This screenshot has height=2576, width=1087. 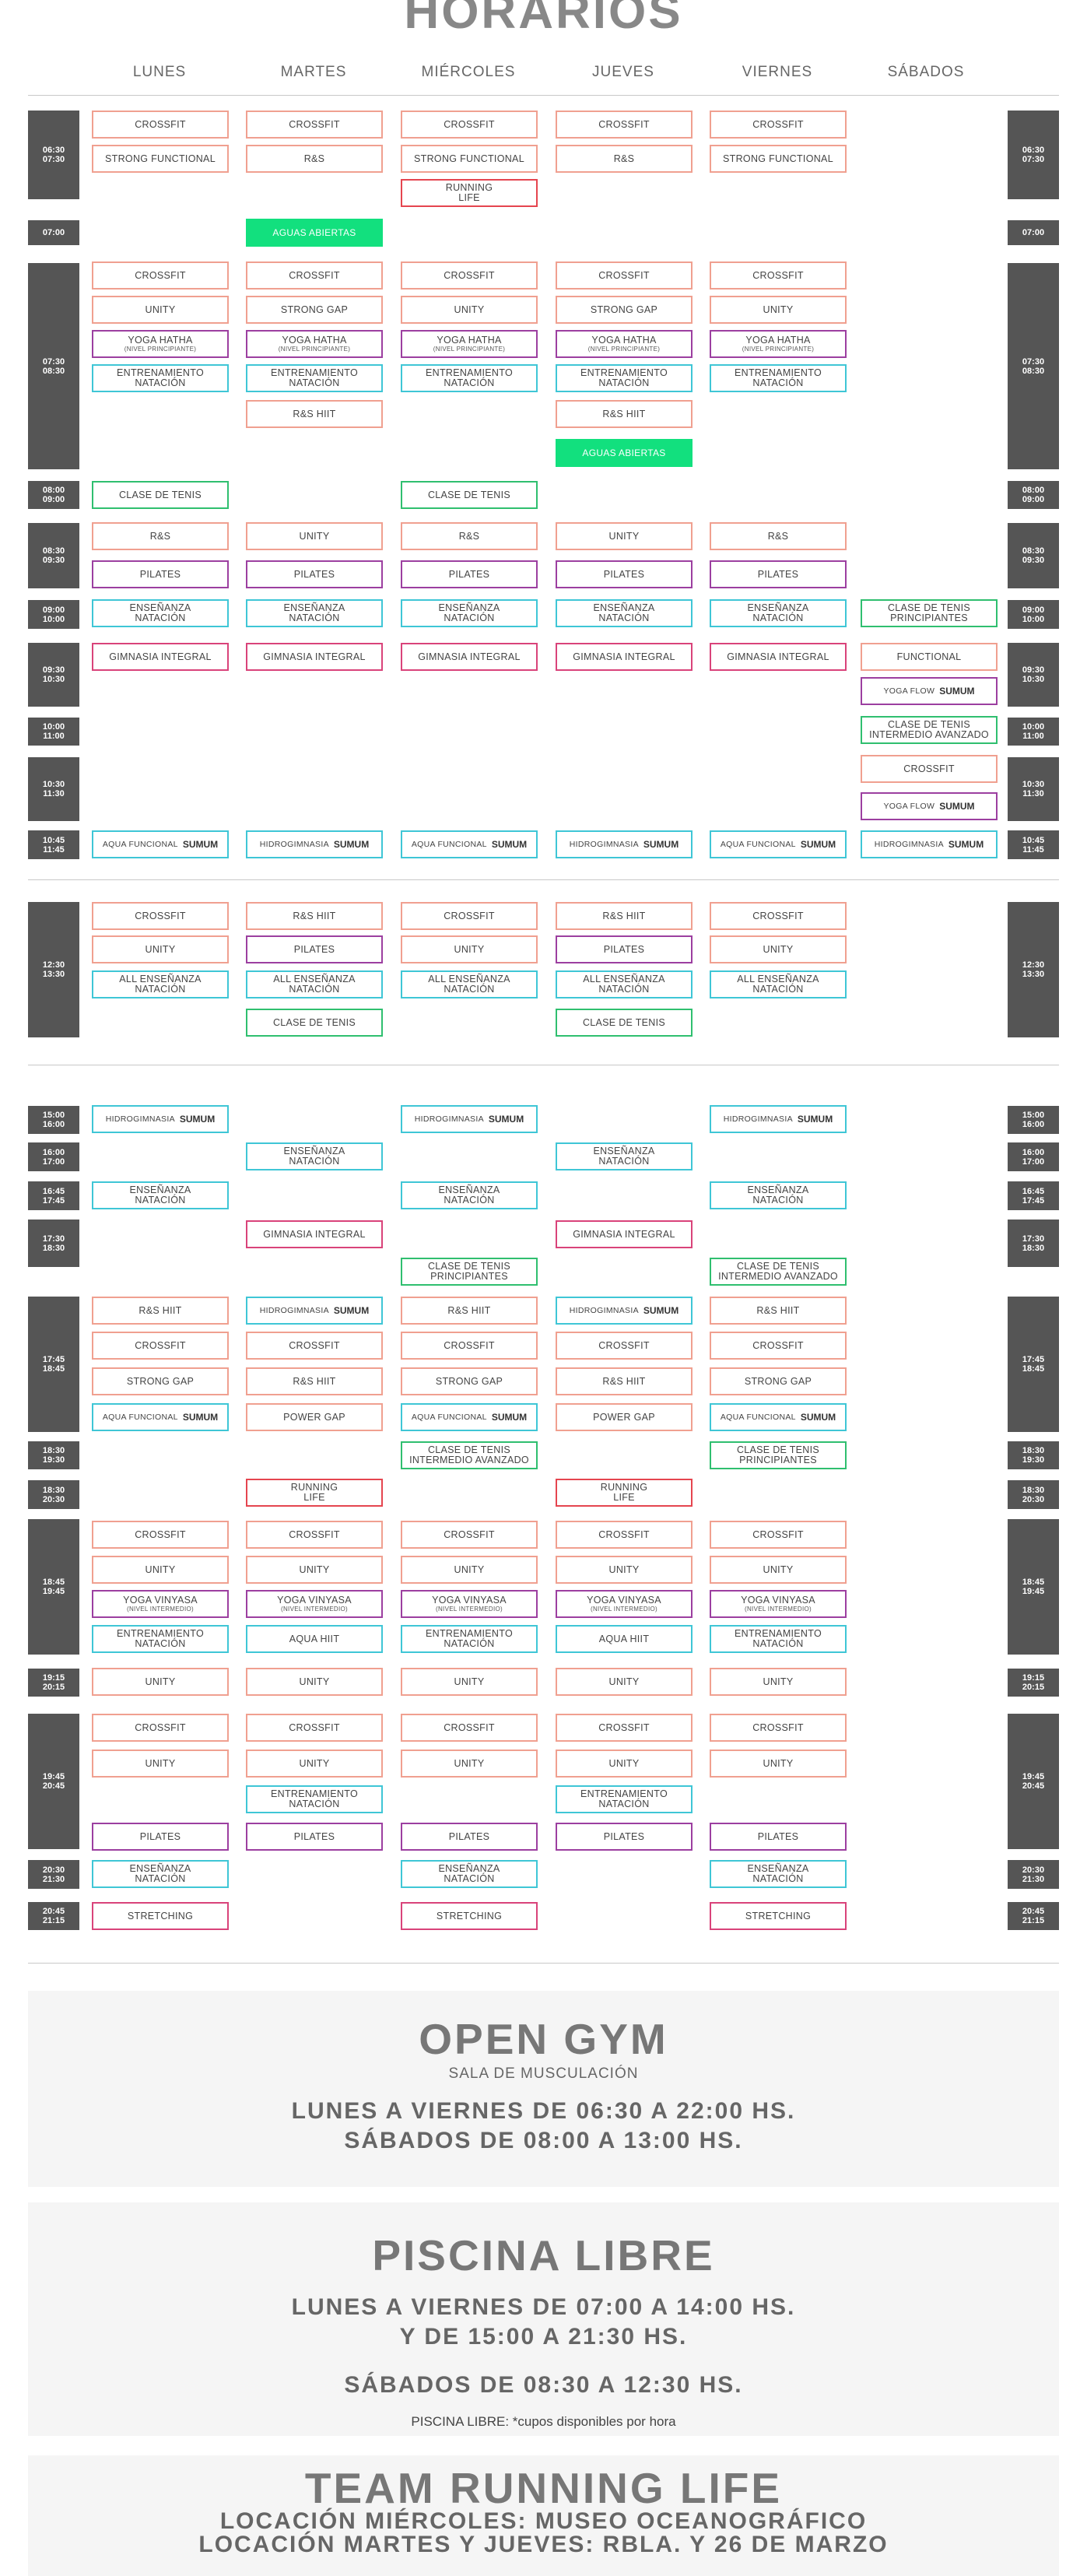 I want to click on class-power-gap: POWER GAP, so click(x=314, y=1417).